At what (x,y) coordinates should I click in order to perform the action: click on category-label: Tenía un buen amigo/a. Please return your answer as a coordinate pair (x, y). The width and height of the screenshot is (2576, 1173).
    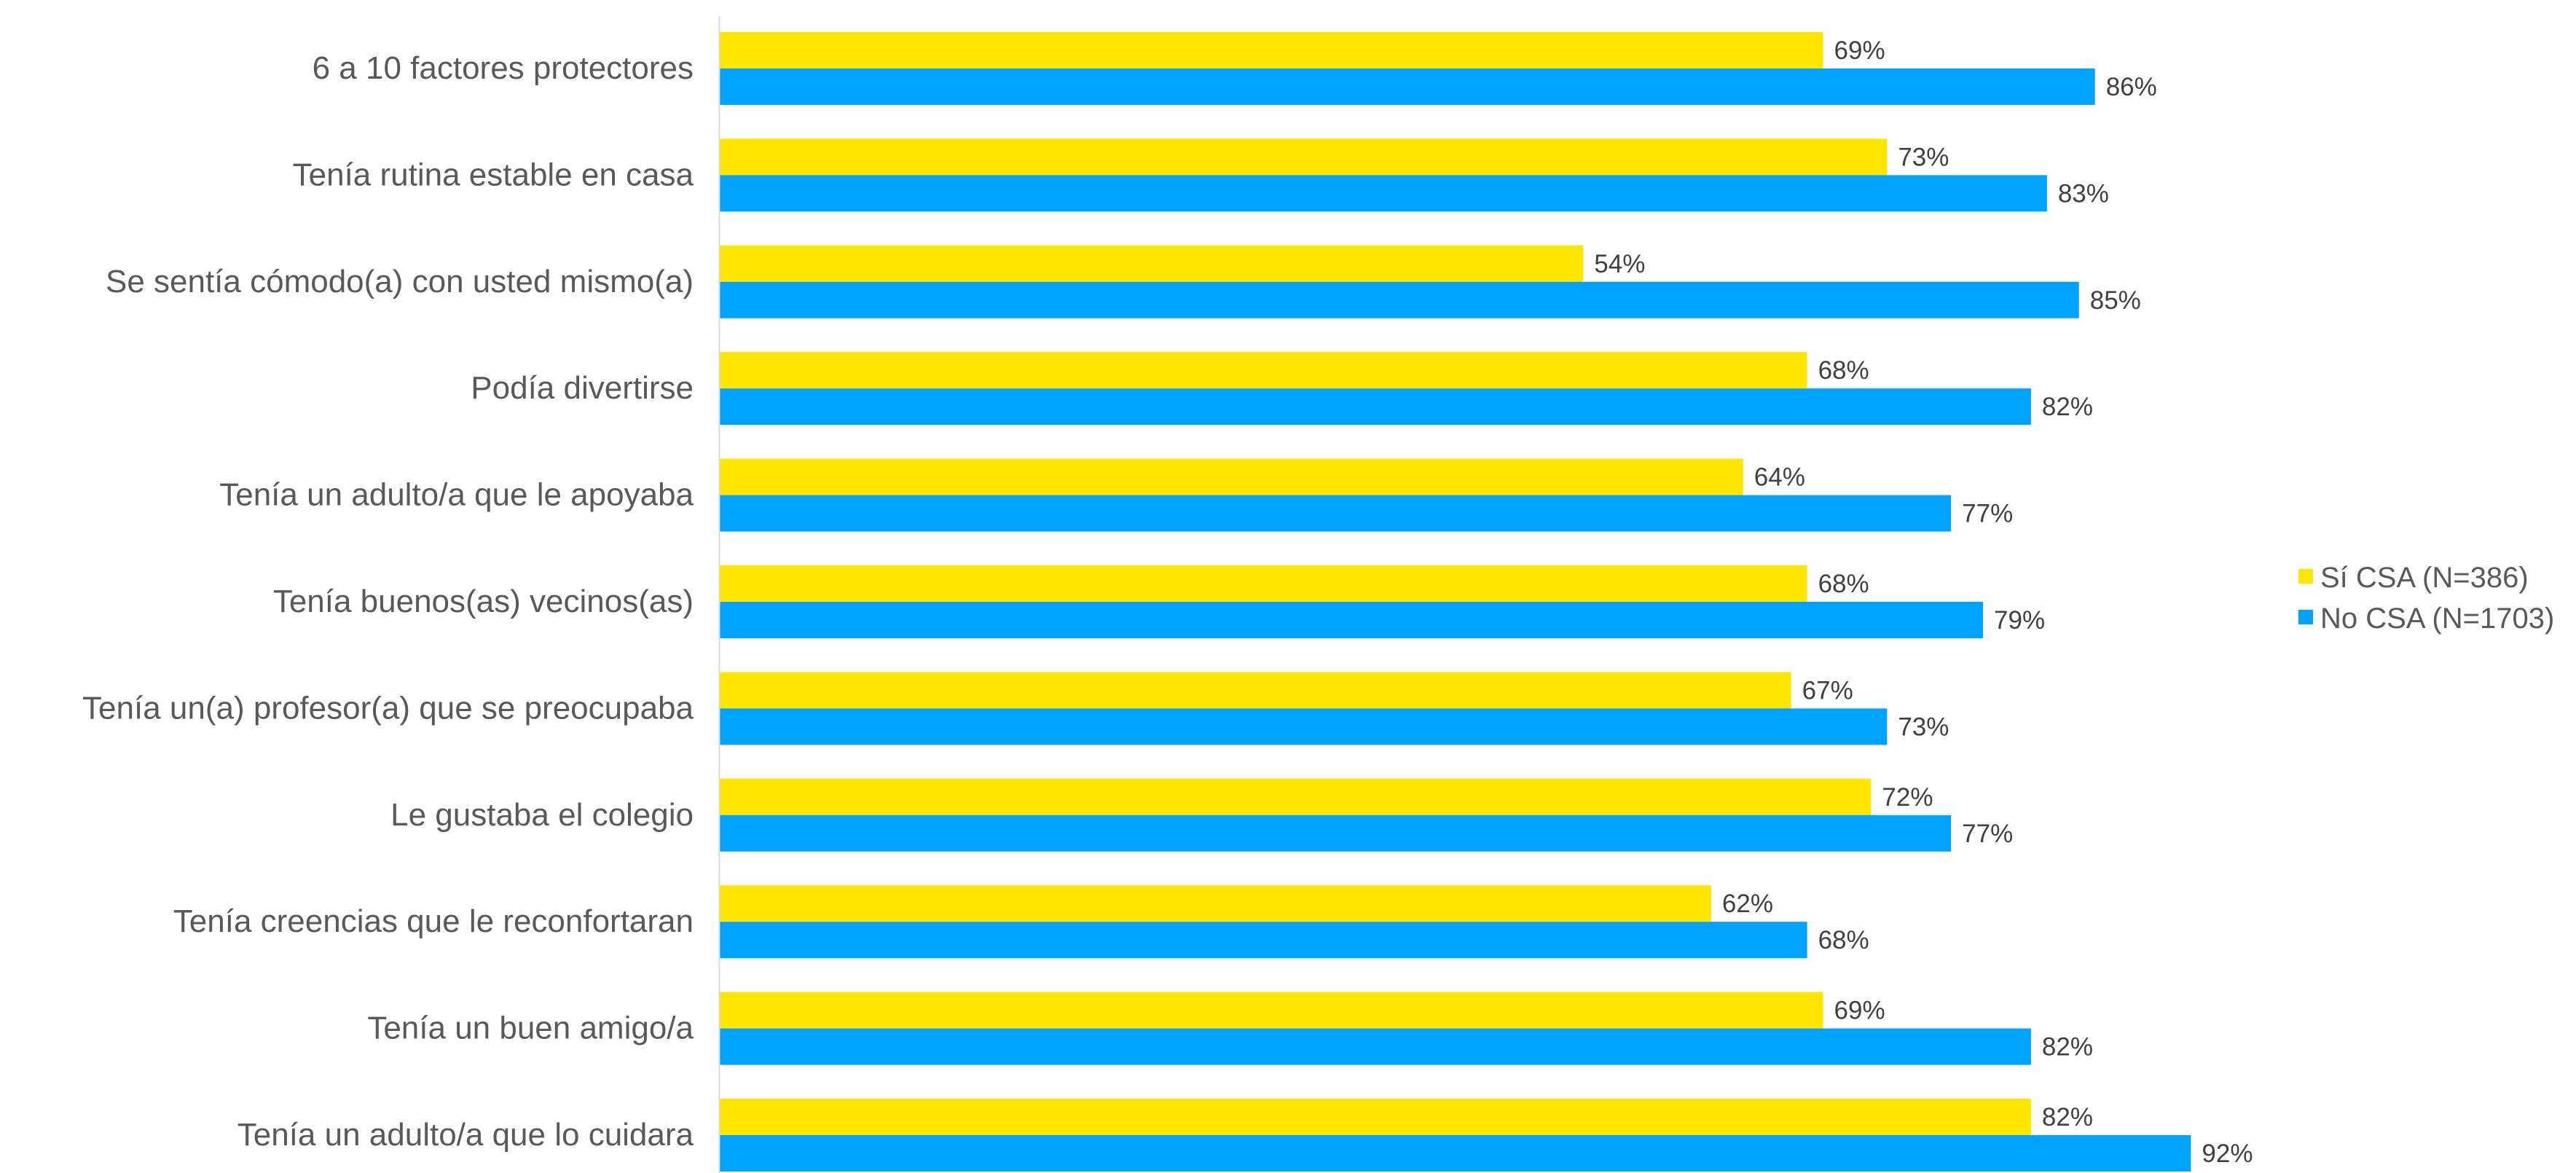
    Looking at the image, I should click on (530, 1028).